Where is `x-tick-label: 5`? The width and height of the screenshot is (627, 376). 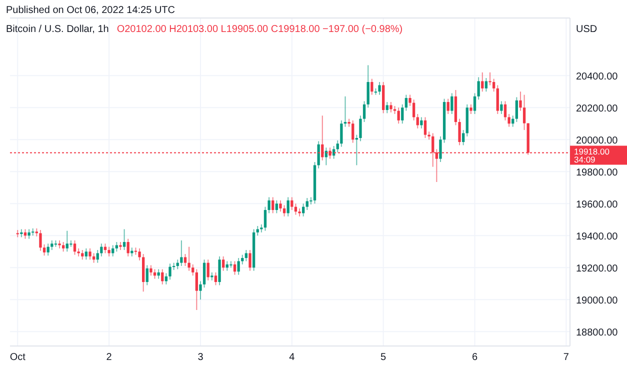
x-tick-label: 5 is located at coordinates (383, 357).